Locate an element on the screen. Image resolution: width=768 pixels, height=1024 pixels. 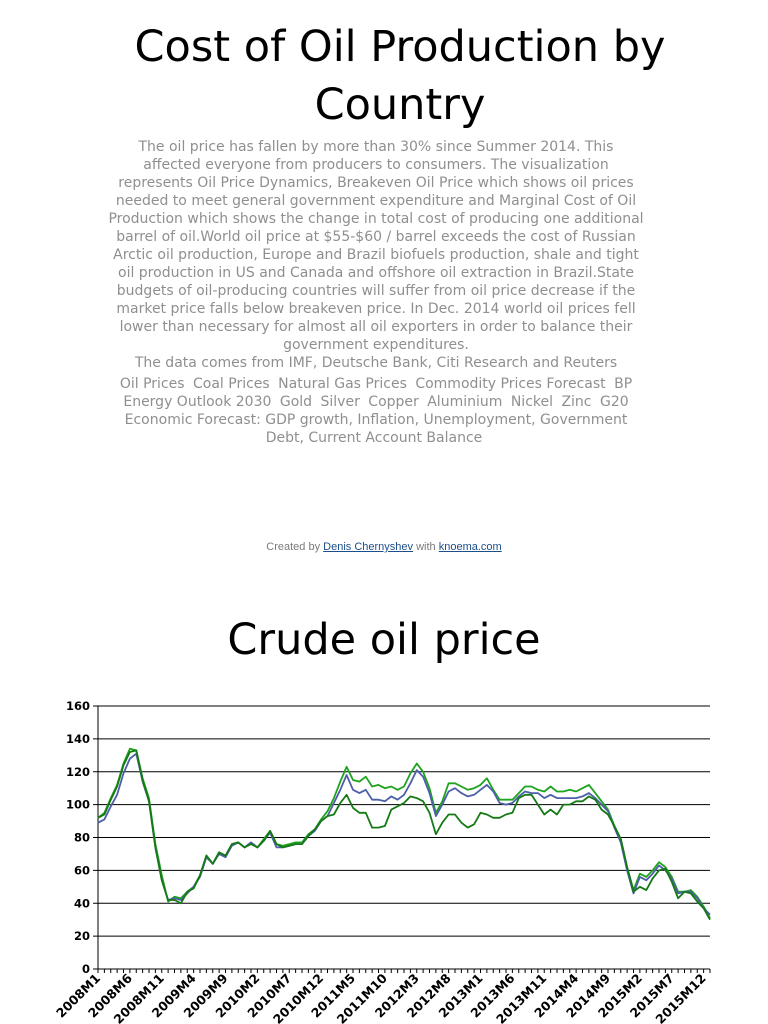
link-silver: Silver is located at coordinates (340, 402).